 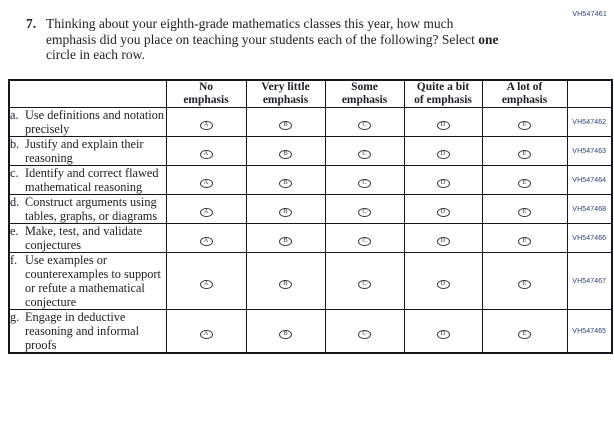 I want to click on item-cell: e. Make, test, and validate conjectures, so click(x=87, y=238).